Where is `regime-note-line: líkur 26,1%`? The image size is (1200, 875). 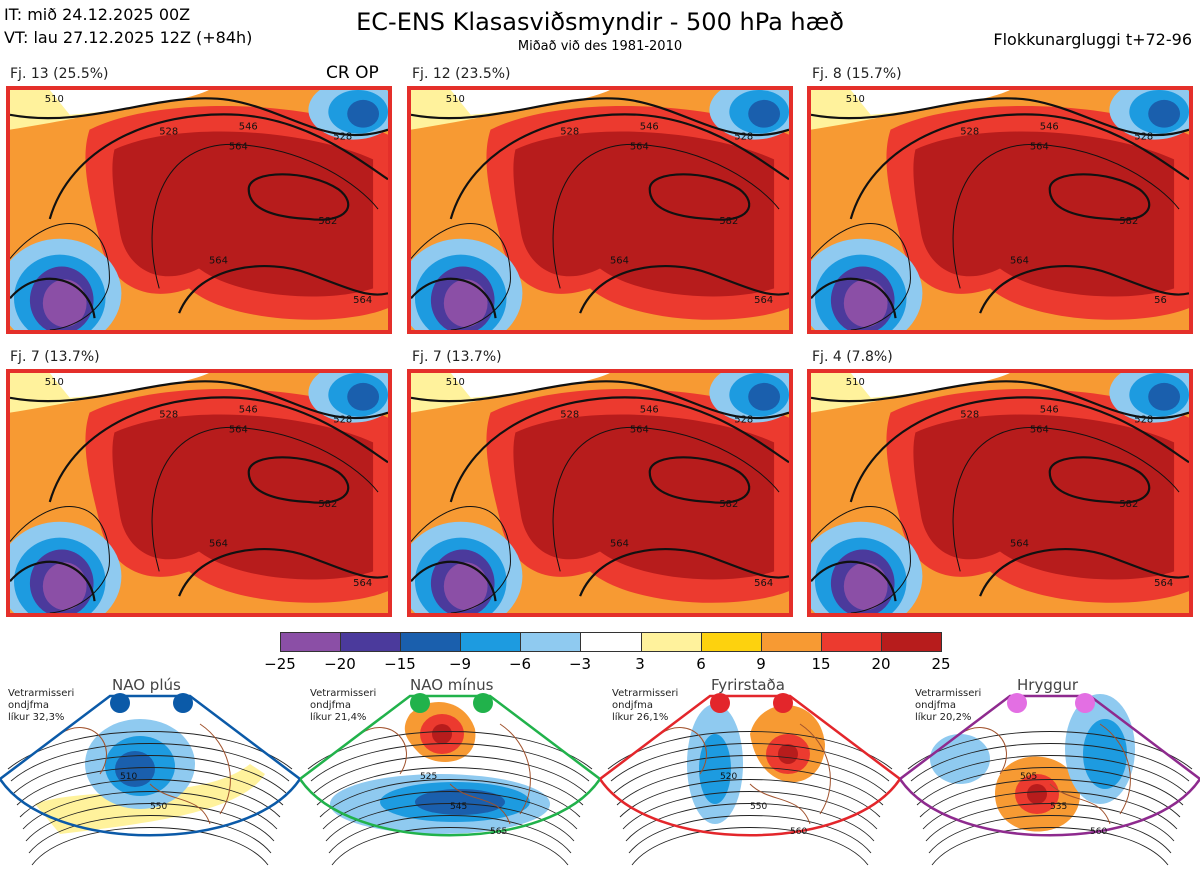
regime-note-line: líkur 26,1% is located at coordinates (640, 717).